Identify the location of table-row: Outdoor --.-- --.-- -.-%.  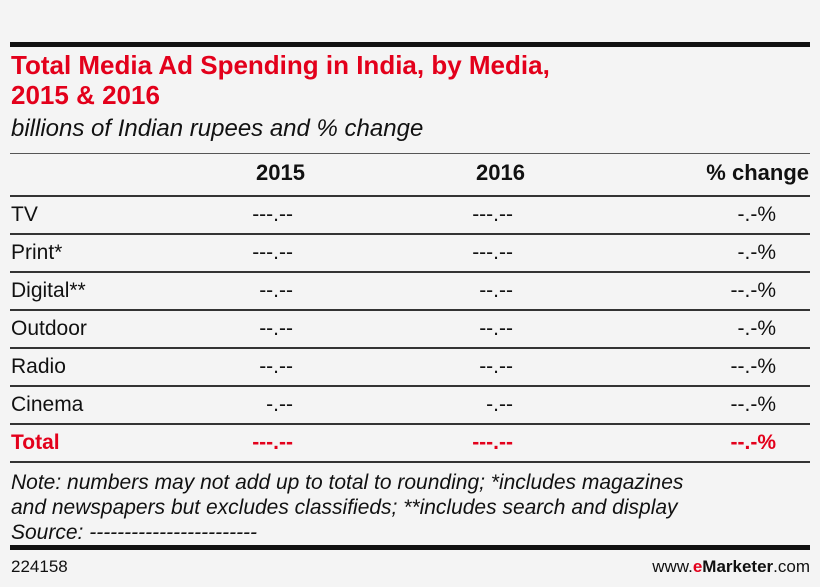
(410, 329).